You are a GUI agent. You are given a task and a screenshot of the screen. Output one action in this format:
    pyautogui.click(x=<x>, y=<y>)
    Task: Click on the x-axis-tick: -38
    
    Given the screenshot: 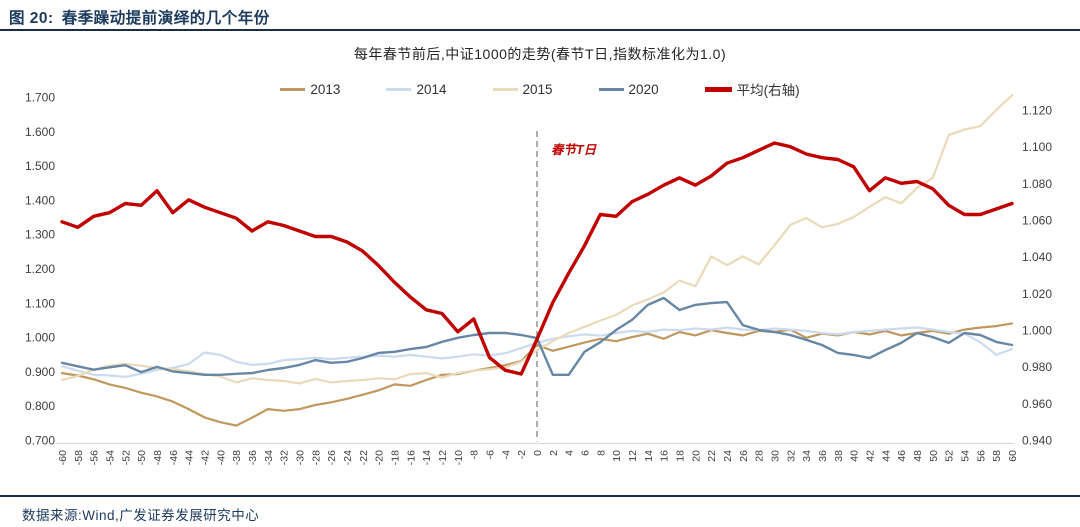 What is the action you would take?
    pyautogui.click(x=237, y=457)
    